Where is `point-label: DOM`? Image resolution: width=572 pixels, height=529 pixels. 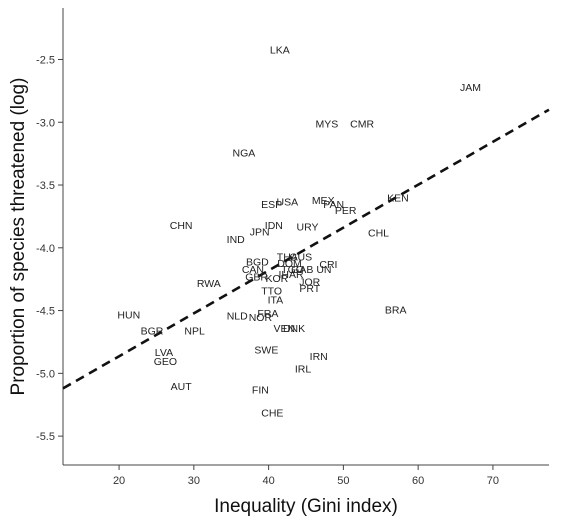
point-label: DOM is located at coordinates (289, 264).